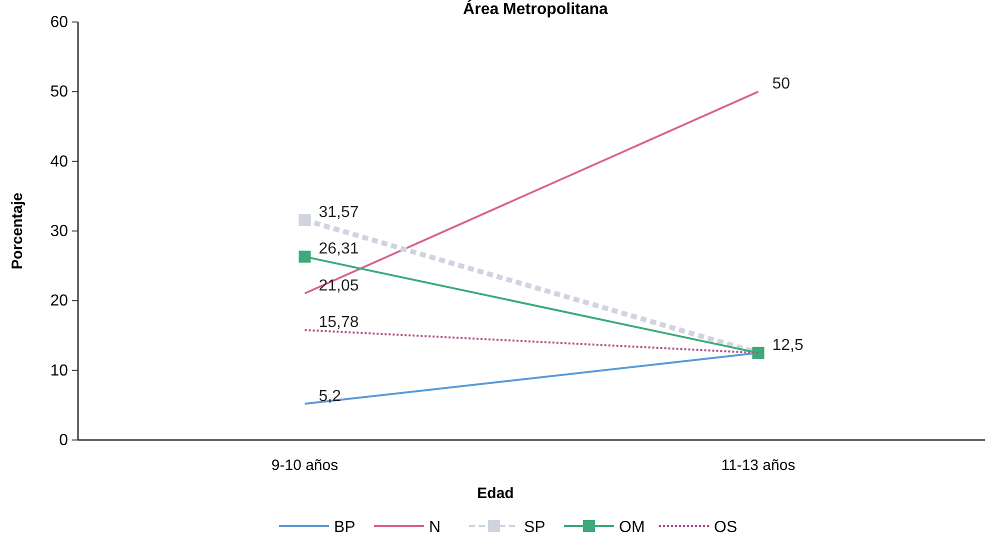 The width and height of the screenshot is (993, 540). What do you see at coordinates (535, 9) in the screenshot?
I see `chart-title: Área Metropolitana` at bounding box center [535, 9].